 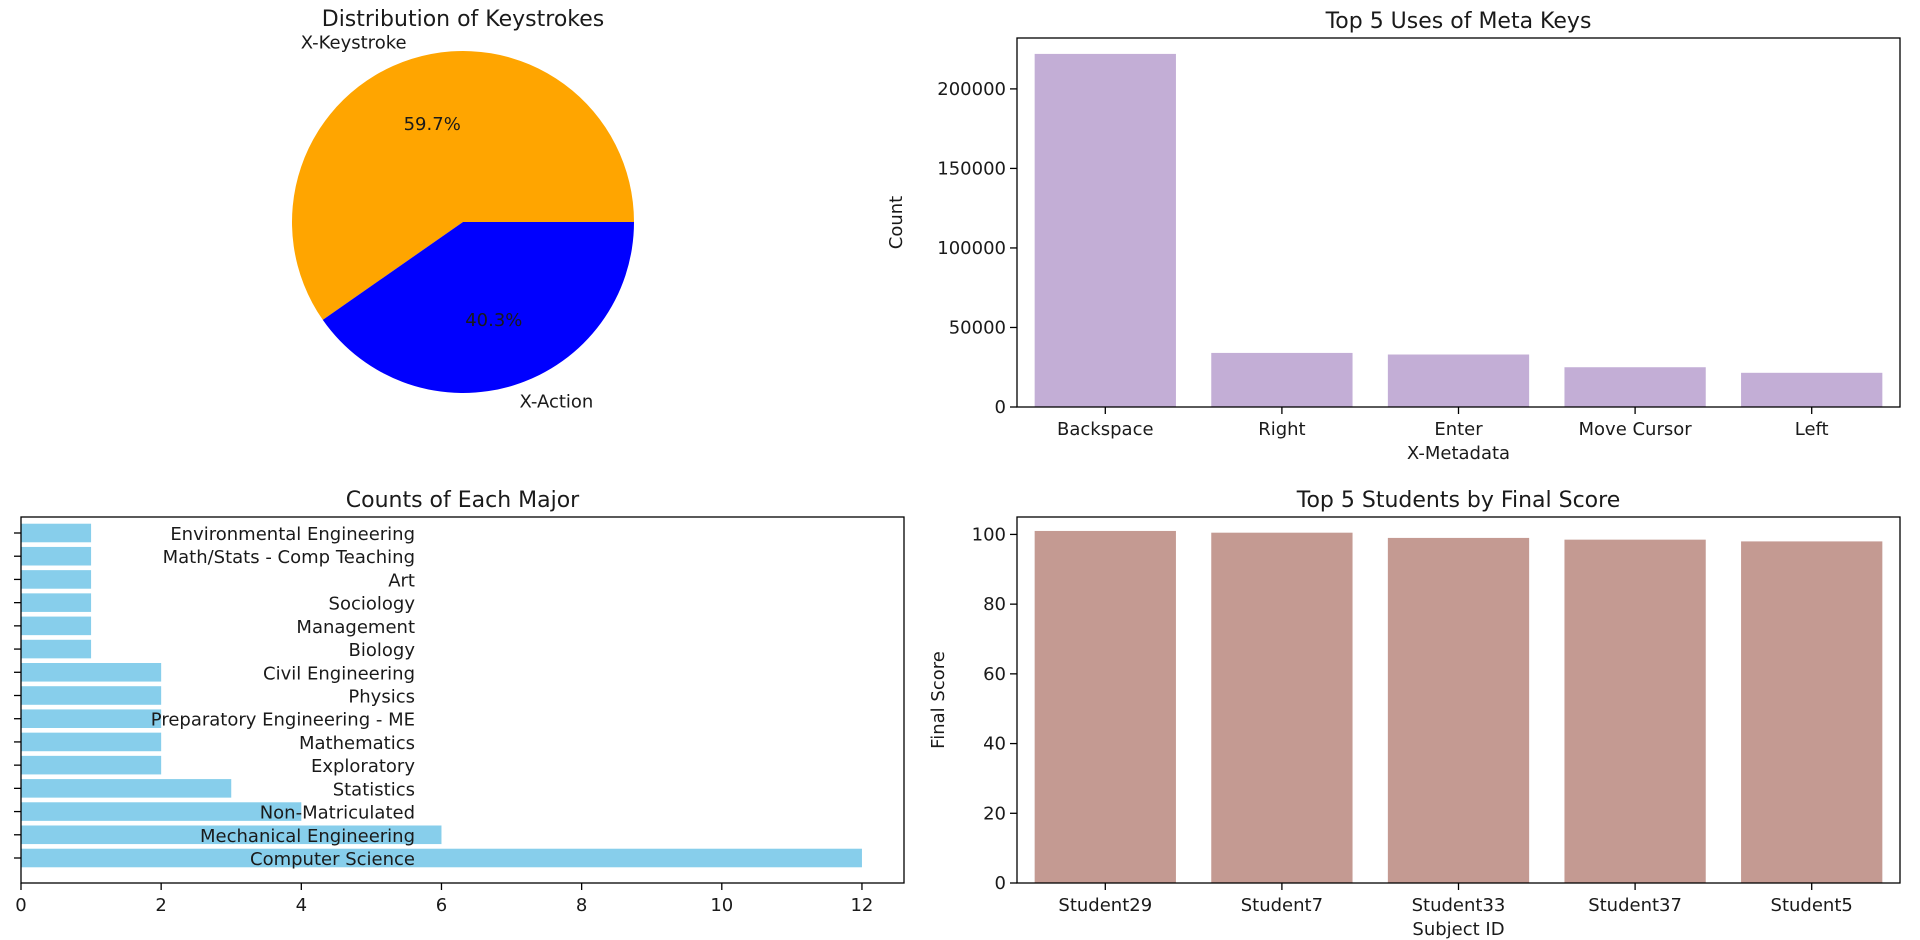 I want to click on chart3-xtick-label: Student29, so click(x=1105, y=905).